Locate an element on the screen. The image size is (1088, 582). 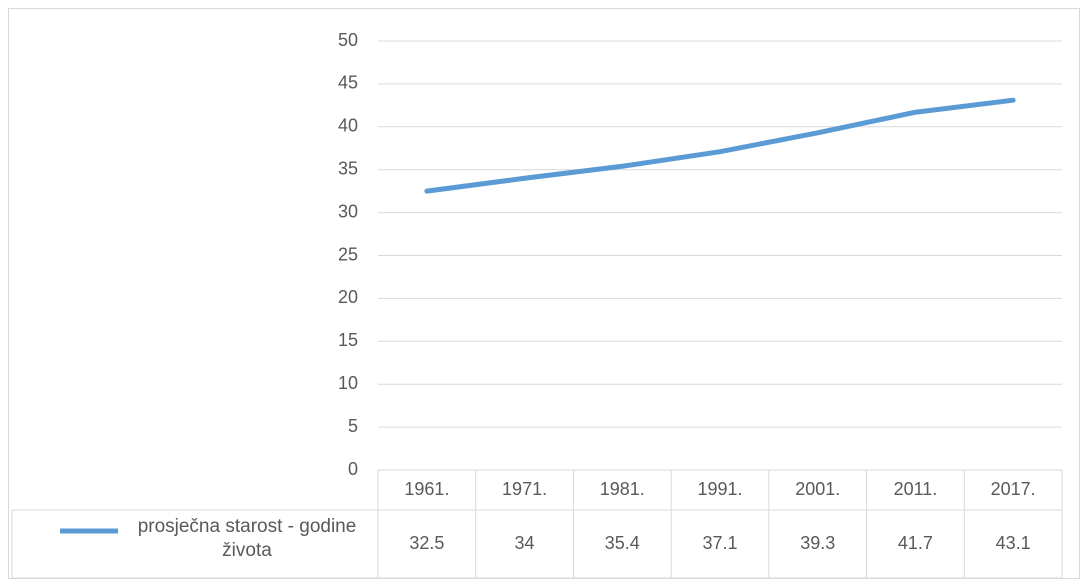
x-tick-label: 1981. is located at coordinates (622, 489).